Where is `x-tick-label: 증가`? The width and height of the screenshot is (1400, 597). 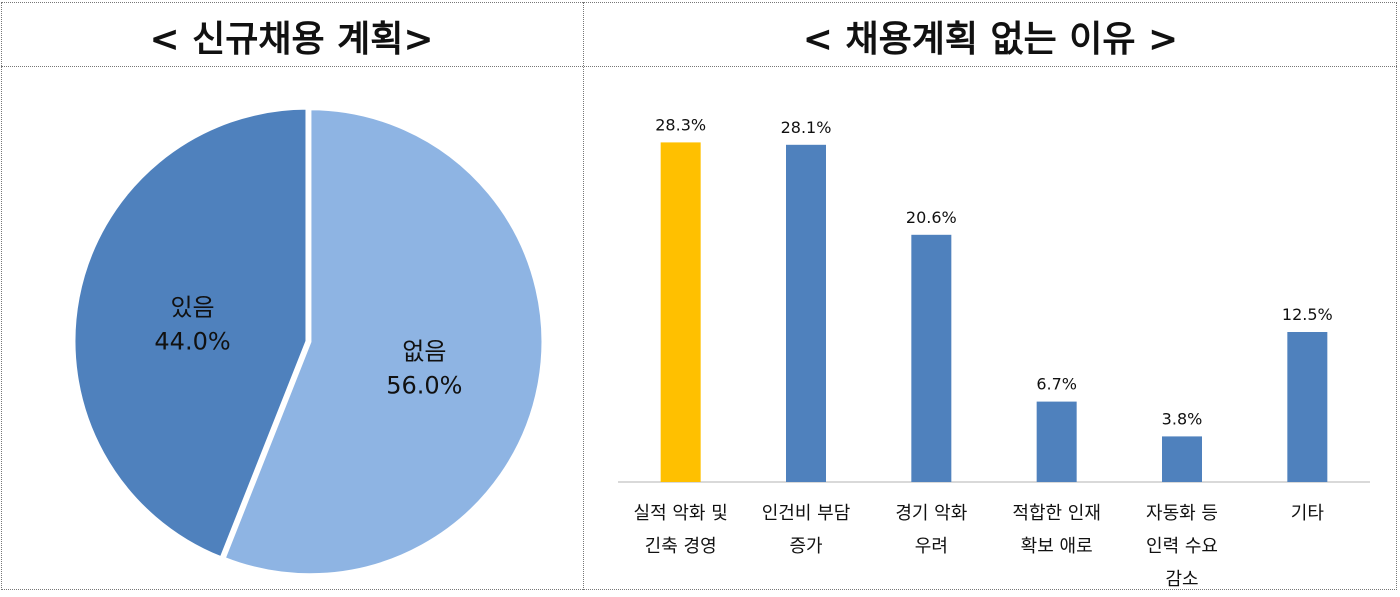 x-tick-label: 증가 is located at coordinates (805, 546).